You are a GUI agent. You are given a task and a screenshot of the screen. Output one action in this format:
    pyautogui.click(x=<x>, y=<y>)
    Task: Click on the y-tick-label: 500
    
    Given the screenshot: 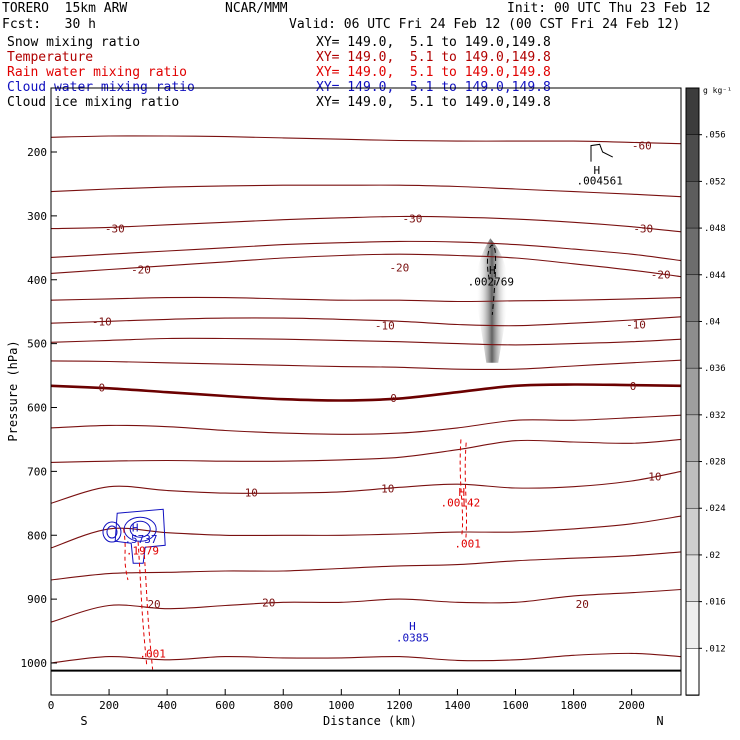 What is the action you would take?
    pyautogui.click(x=37, y=344)
    